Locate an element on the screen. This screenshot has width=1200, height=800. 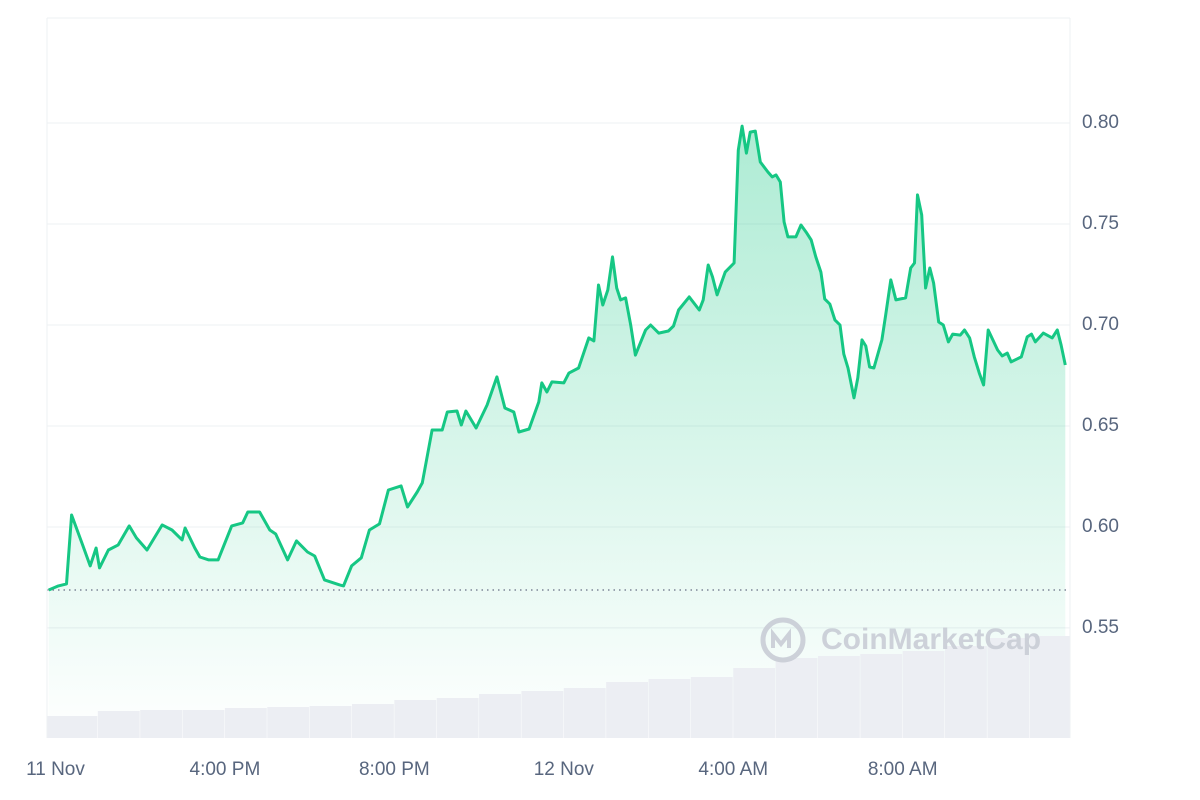
x-tick-label: 4:00 AM is located at coordinates (733, 769).